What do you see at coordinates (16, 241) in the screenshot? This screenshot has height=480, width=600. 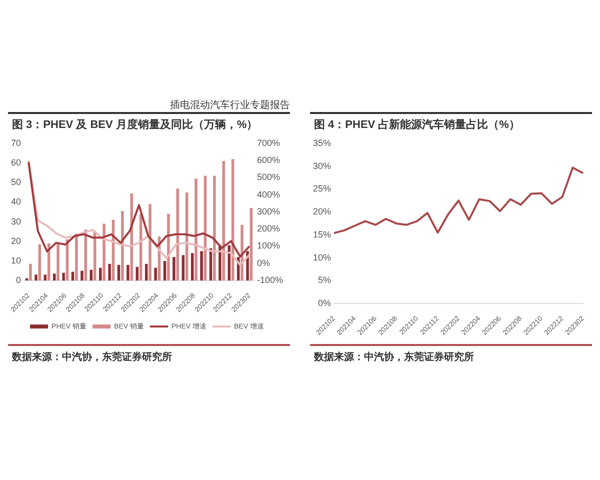 I see `y-tick-label: 20` at bounding box center [16, 241].